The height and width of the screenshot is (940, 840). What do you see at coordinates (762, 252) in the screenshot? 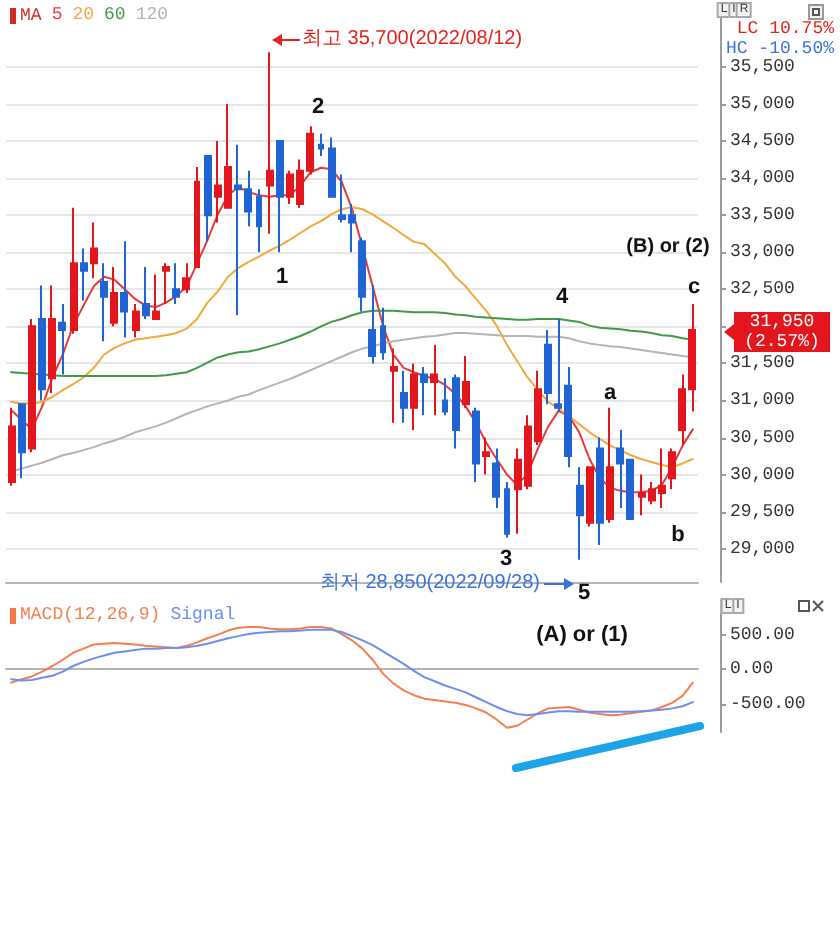
I see `y-tick-label: 33,000` at bounding box center [762, 252].